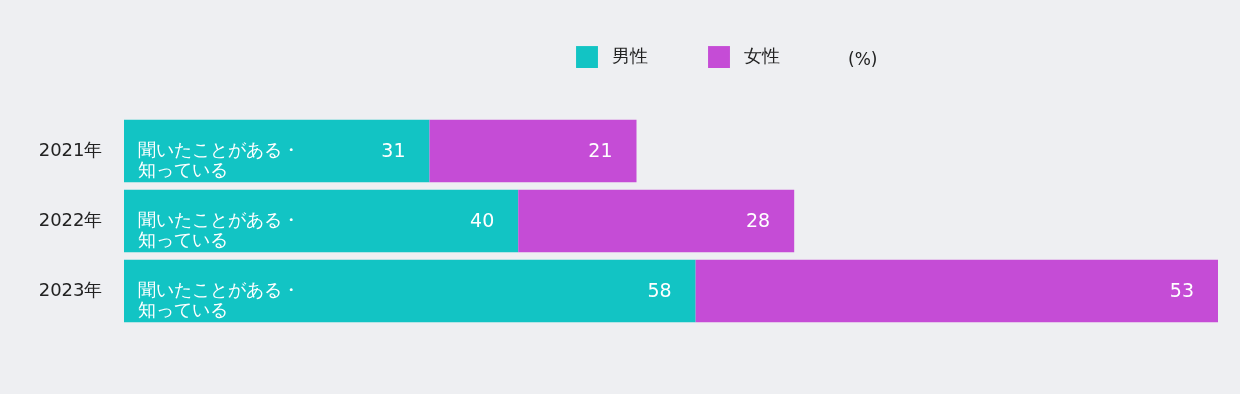 The image size is (1240, 394). Describe the element at coordinates (393, 150) in the screenshot. I see `data-label: 31` at that location.